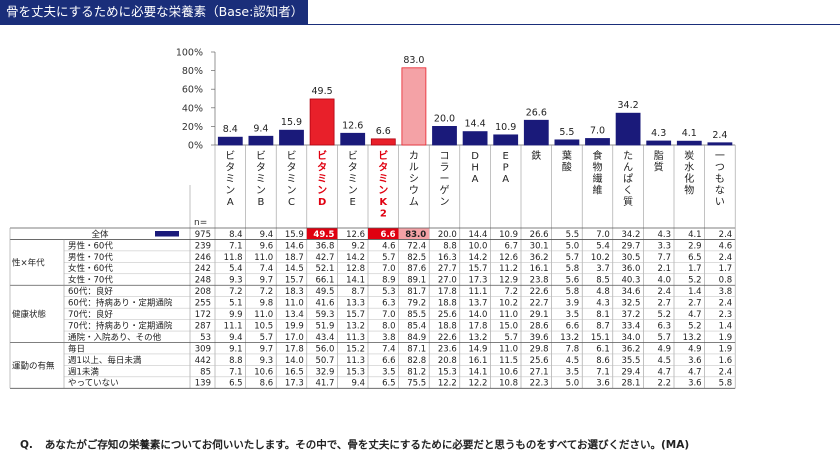 The width and height of the screenshot is (840, 462). I want to click on cell-value: 49.5, so click(323, 235).